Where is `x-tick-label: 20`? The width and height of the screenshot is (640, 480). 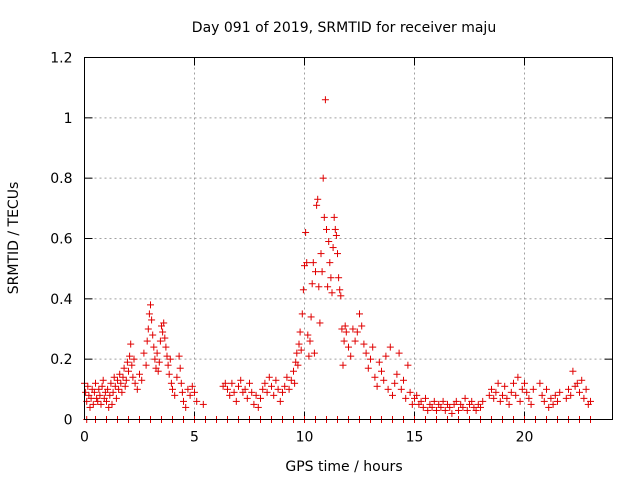
x-tick-label: 20 is located at coordinates (525, 438).